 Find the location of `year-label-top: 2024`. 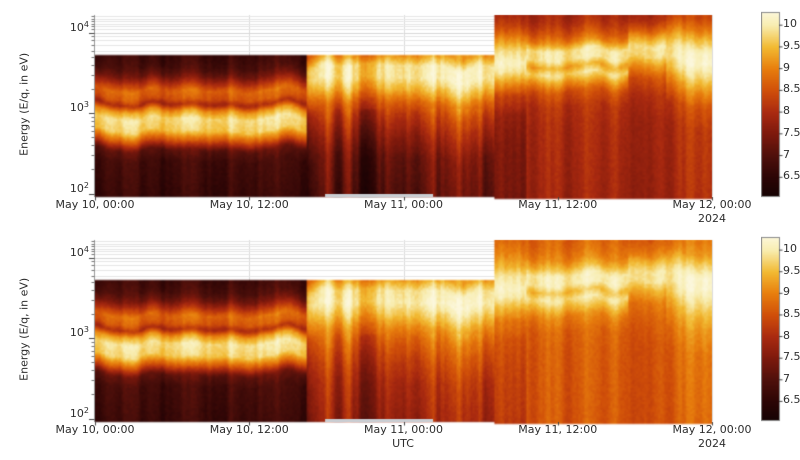

year-label-top: 2024 is located at coordinates (712, 218).